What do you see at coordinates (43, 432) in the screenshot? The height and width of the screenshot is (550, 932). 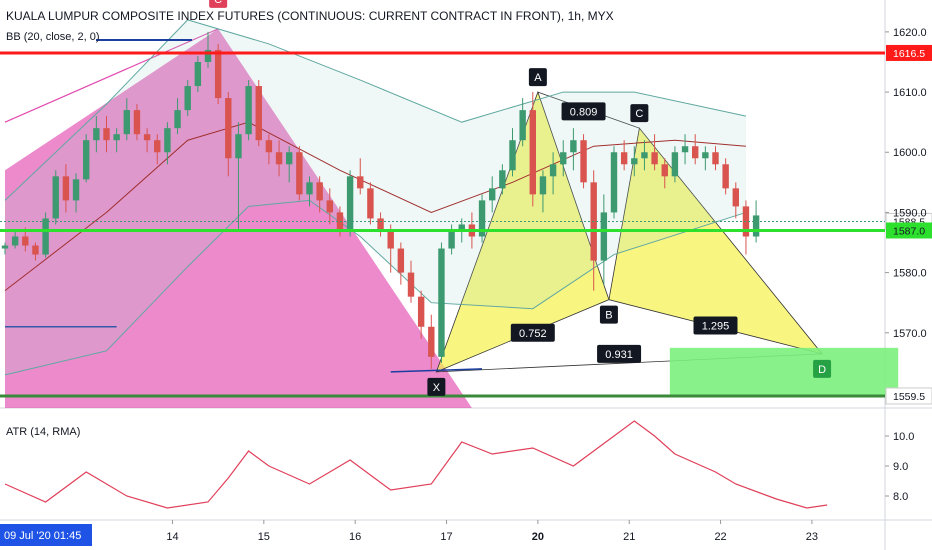 I see `atr-indicator-label: ATR (14, RMA)` at bounding box center [43, 432].